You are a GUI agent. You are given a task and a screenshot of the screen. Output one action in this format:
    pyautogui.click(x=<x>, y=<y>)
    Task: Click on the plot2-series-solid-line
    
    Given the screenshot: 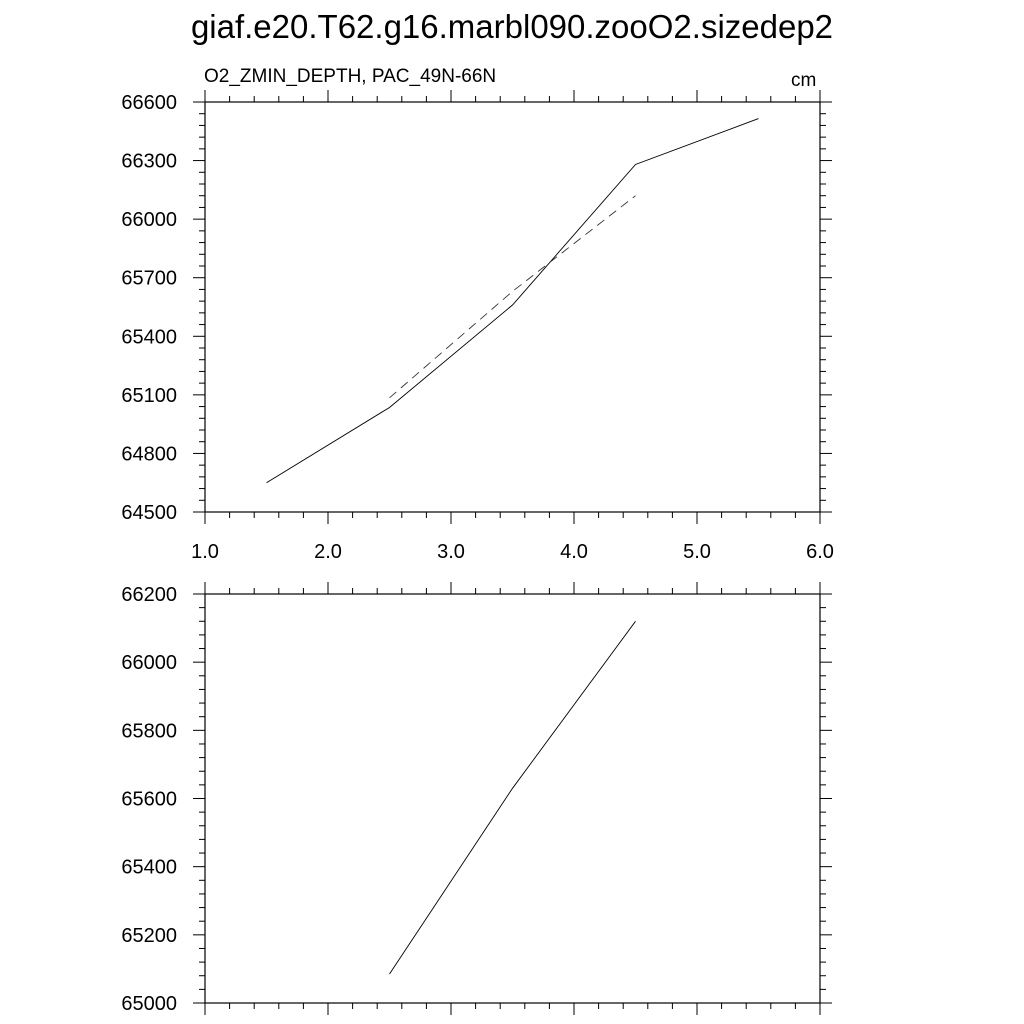 What is the action you would take?
    pyautogui.click(x=512, y=798)
    